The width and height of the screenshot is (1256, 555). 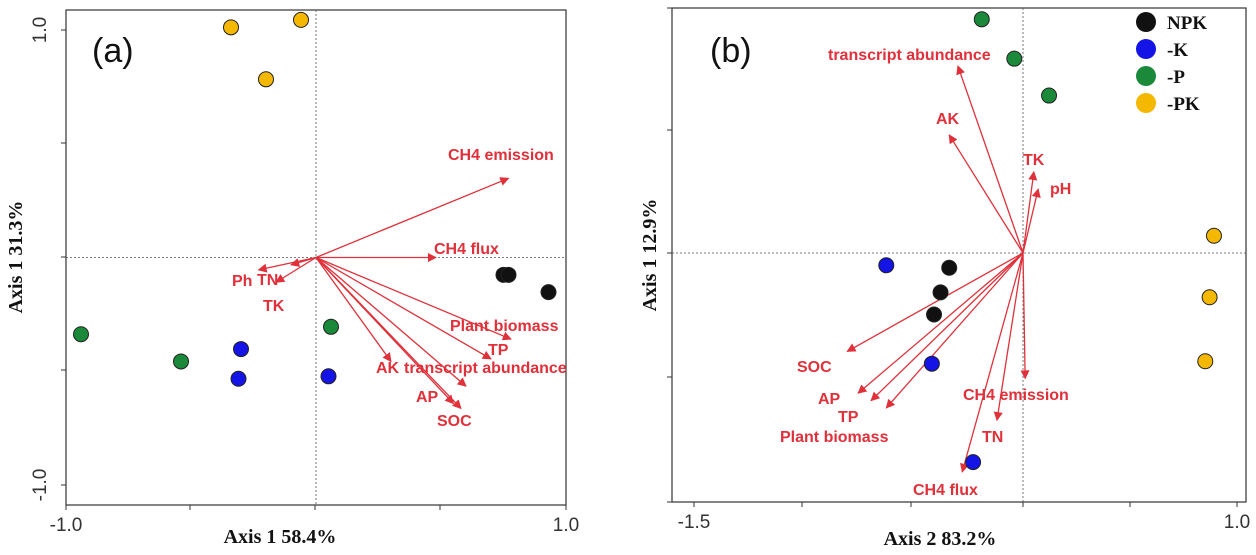 I want to click on vector-ap, so click(x=940, y=323).